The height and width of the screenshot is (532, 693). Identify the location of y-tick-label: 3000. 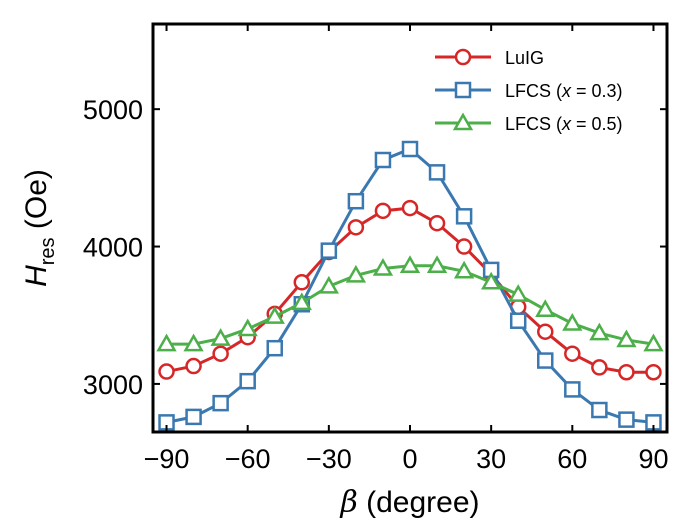
(113, 385).